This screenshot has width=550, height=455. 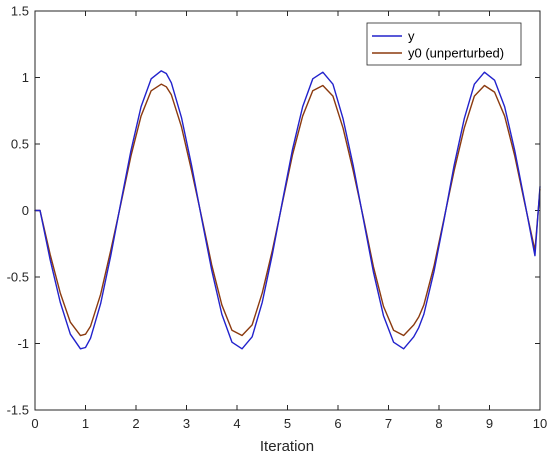 I want to click on legend-box, so click(x=444, y=44).